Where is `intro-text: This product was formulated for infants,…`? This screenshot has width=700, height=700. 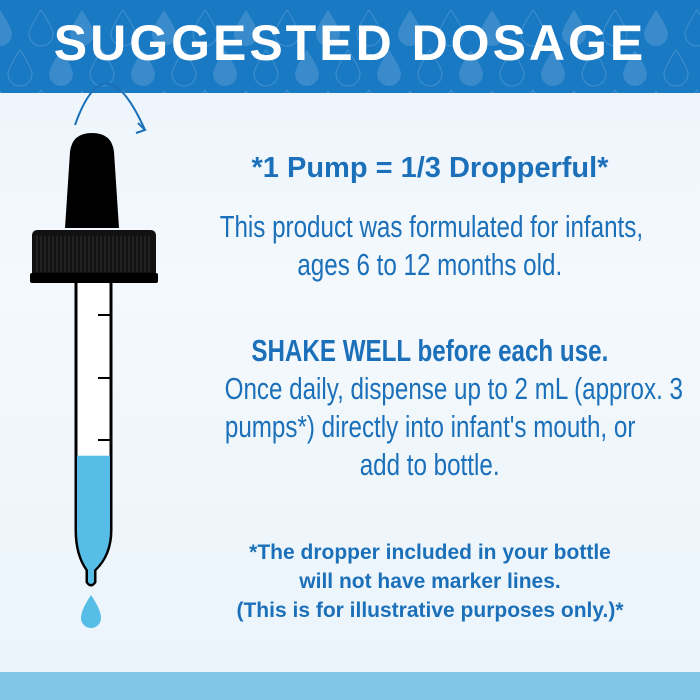 intro-text: This product was formulated for infants,… is located at coordinates (431, 245).